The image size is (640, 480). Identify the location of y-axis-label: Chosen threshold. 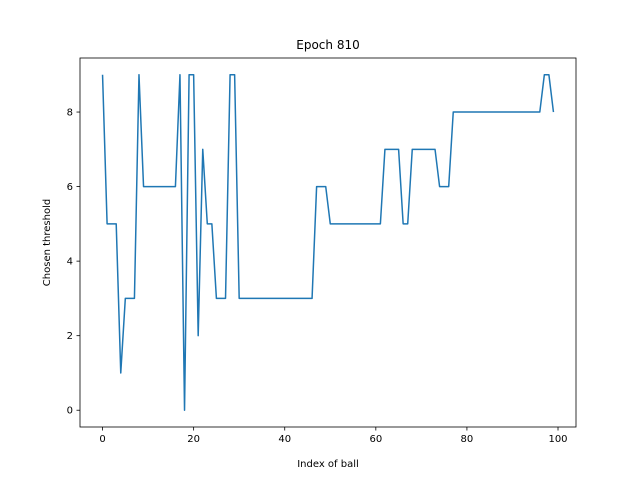
(47, 242).